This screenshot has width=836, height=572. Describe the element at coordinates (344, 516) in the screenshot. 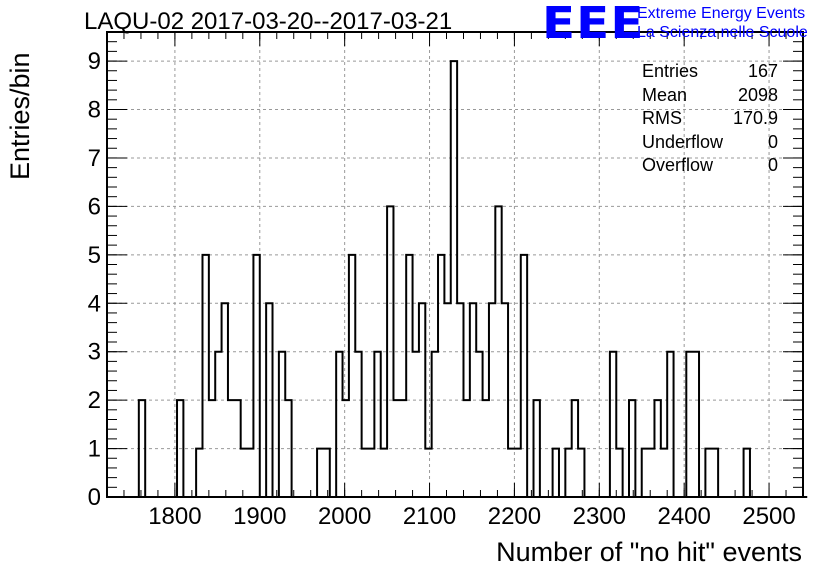

I see `x-tick-label: 2000` at that location.